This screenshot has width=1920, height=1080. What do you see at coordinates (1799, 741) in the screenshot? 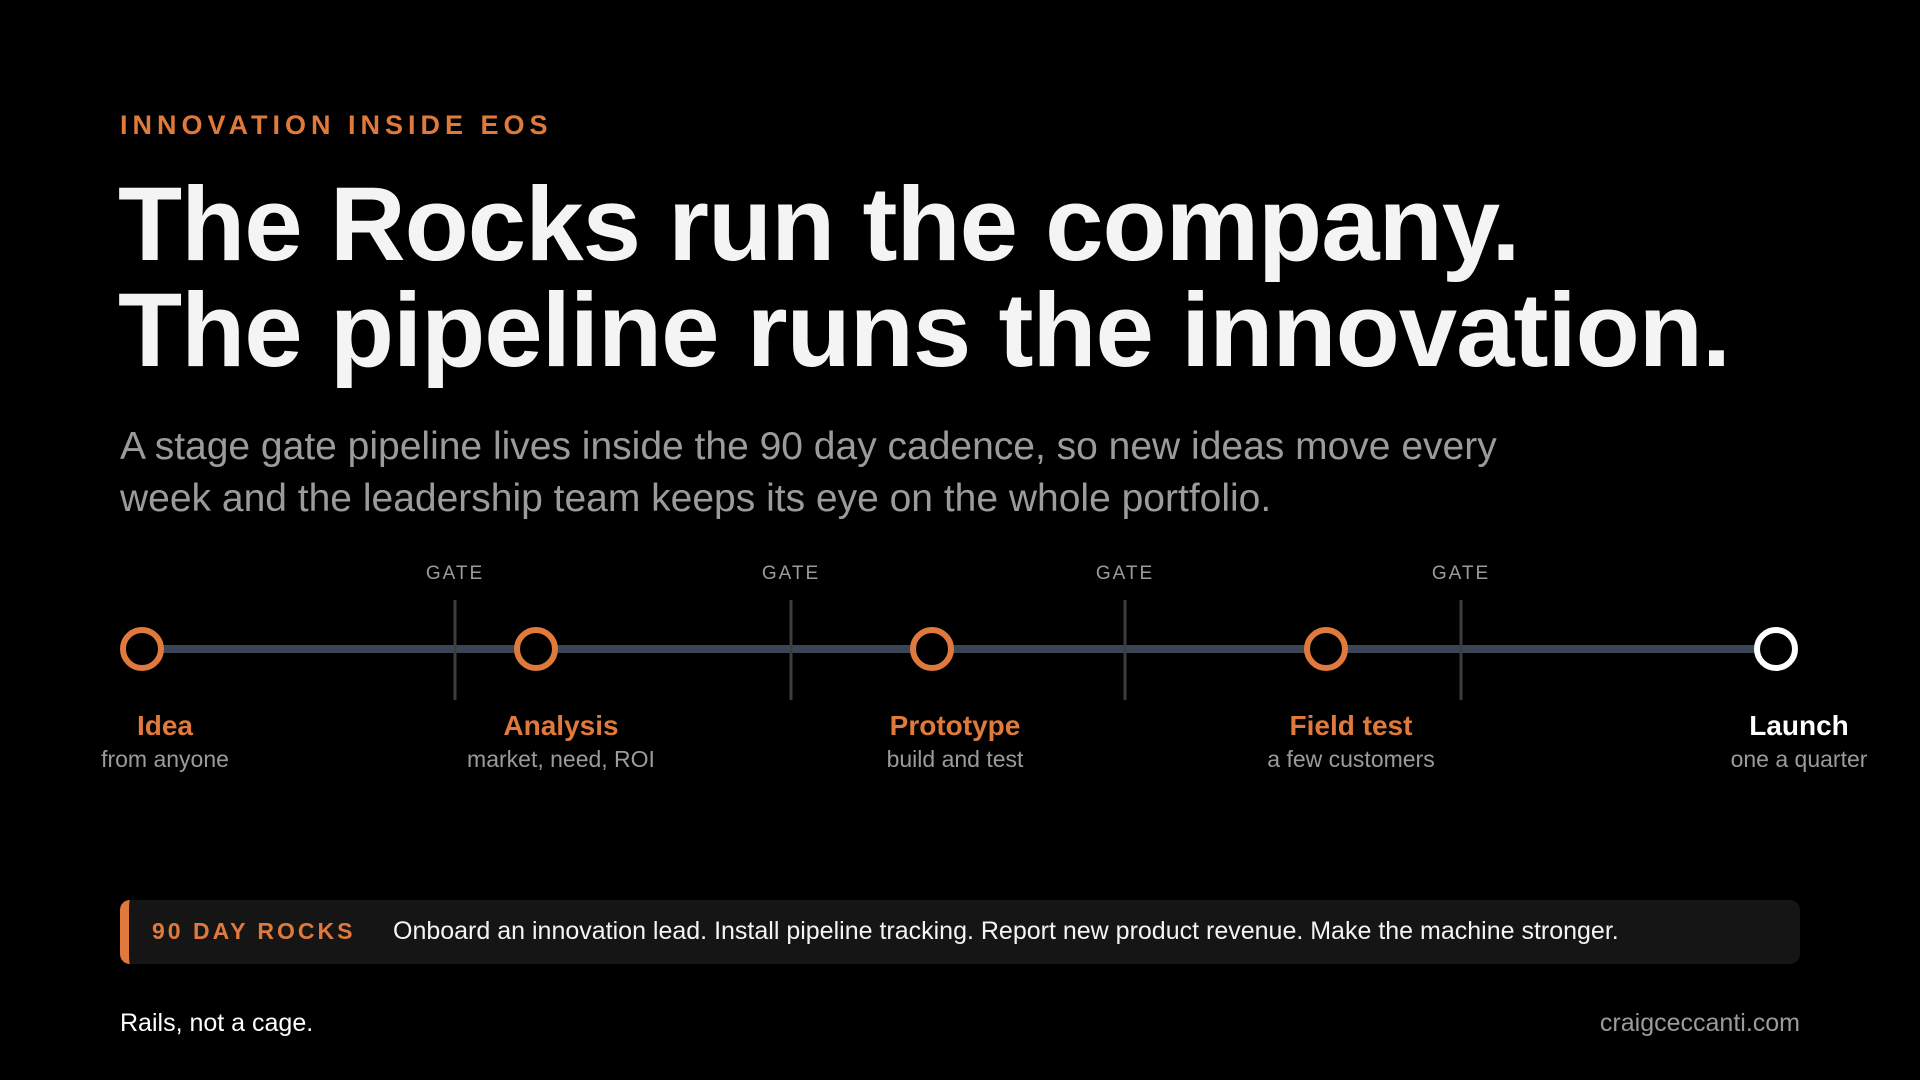
I see `stage: Launch one a quarter` at bounding box center [1799, 741].